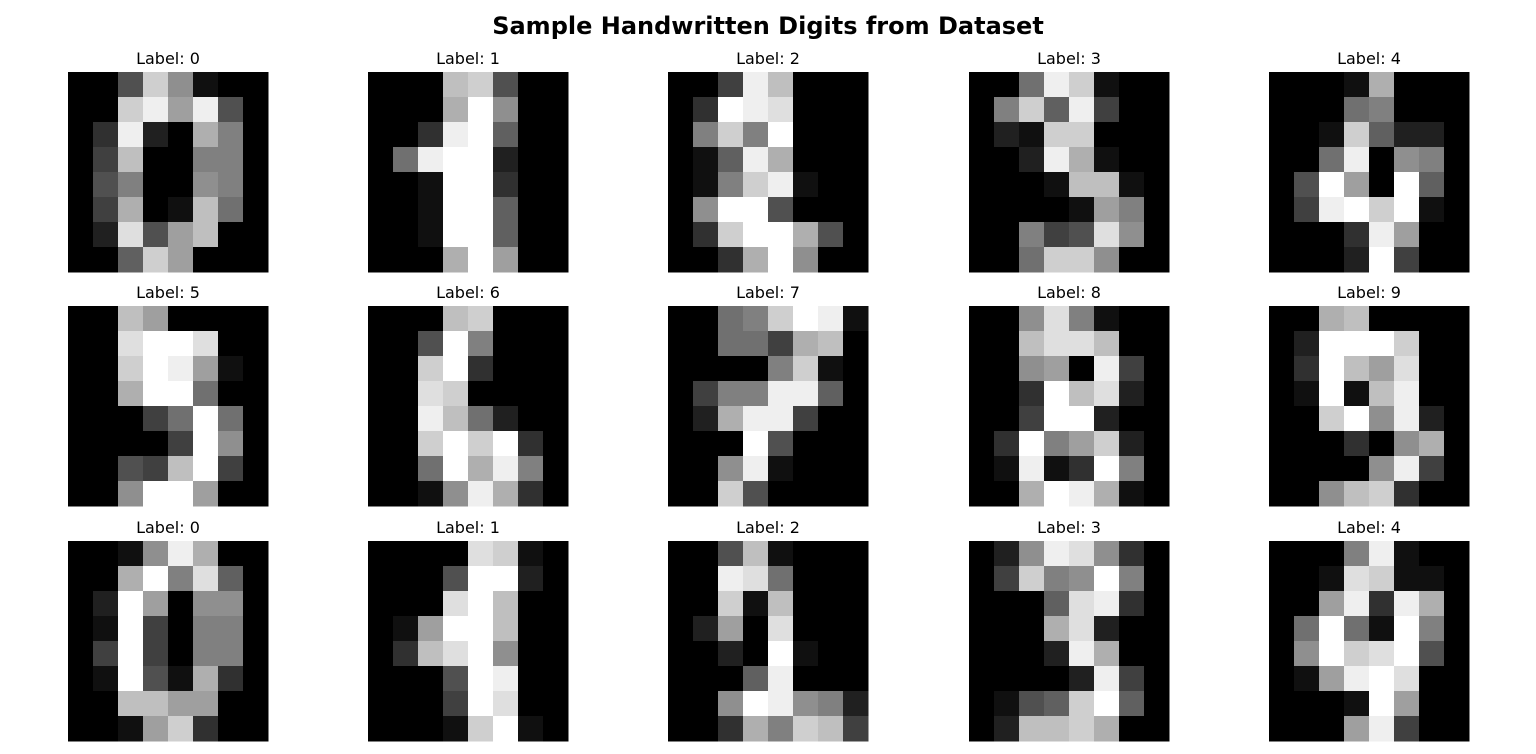 This screenshot has height=754, width=1536. Describe the element at coordinates (768, 292) in the screenshot. I see `panel-title: Label: 7` at that location.